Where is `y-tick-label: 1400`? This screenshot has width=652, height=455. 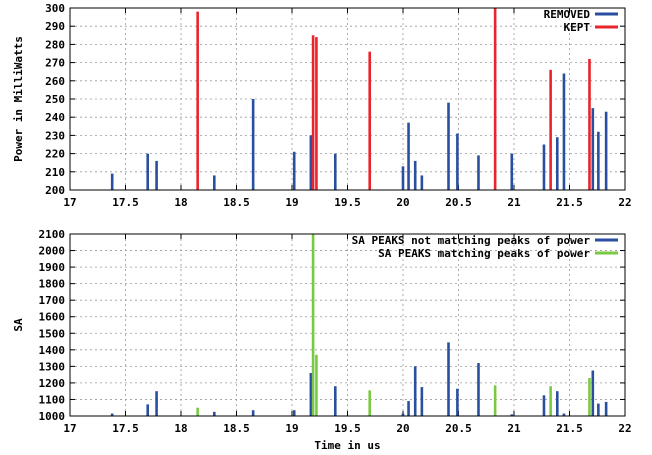 y-tick-label: 1400 is located at coordinates (52, 350).